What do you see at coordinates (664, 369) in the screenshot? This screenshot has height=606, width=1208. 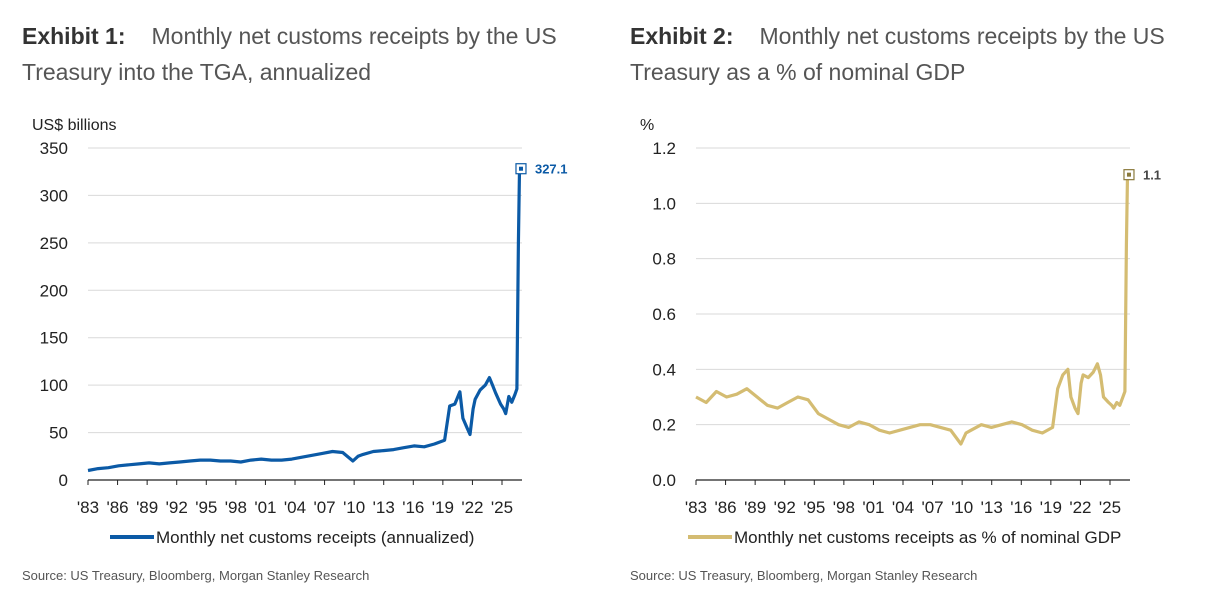 I see `y-tick-label: 0.4` at bounding box center [664, 369].